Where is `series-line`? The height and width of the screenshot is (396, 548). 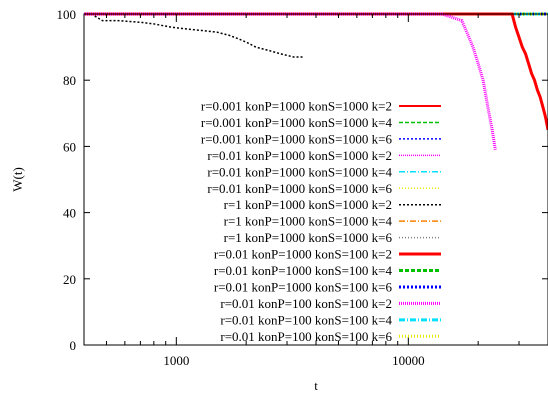 series-line is located at coordinates (196, 35).